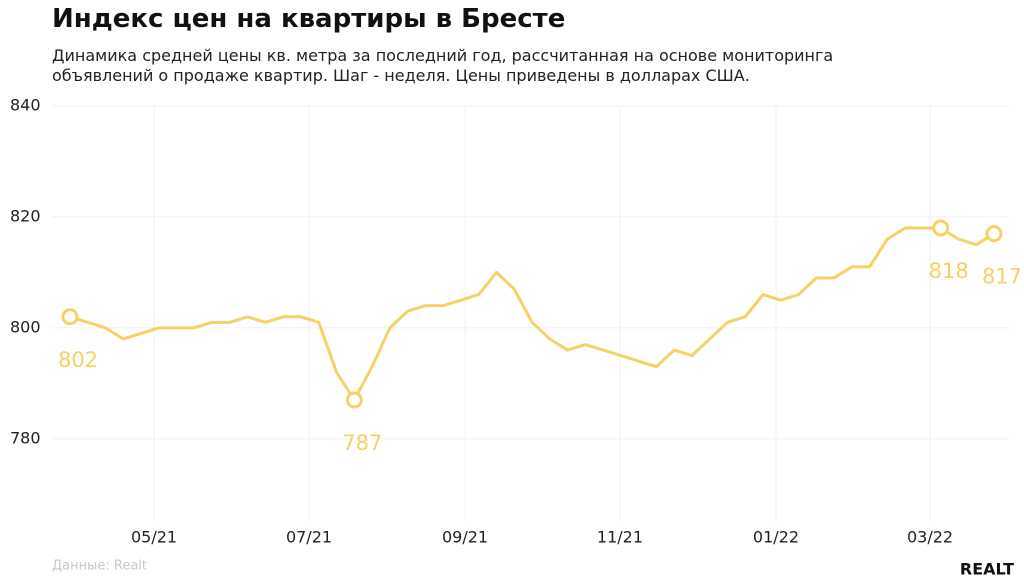 This screenshot has width=1024, height=585. What do you see at coordinates (99, 566) in the screenshot?
I see `source: Данные: Realt` at bounding box center [99, 566].